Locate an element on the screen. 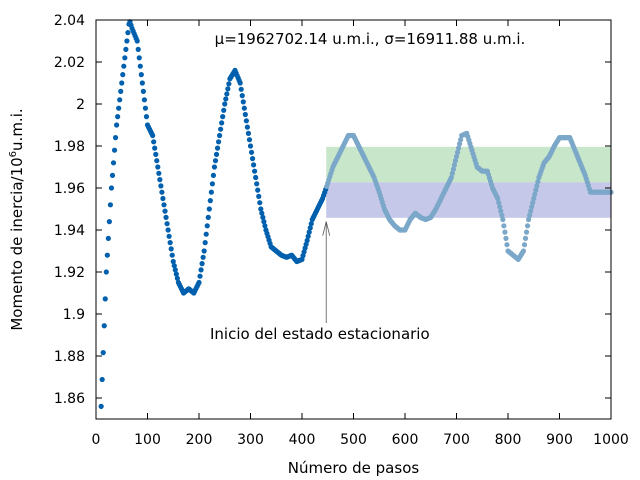 Image resolution: width=640 pixels, height=480 pixels. lower-sigma-band is located at coordinates (468, 200).